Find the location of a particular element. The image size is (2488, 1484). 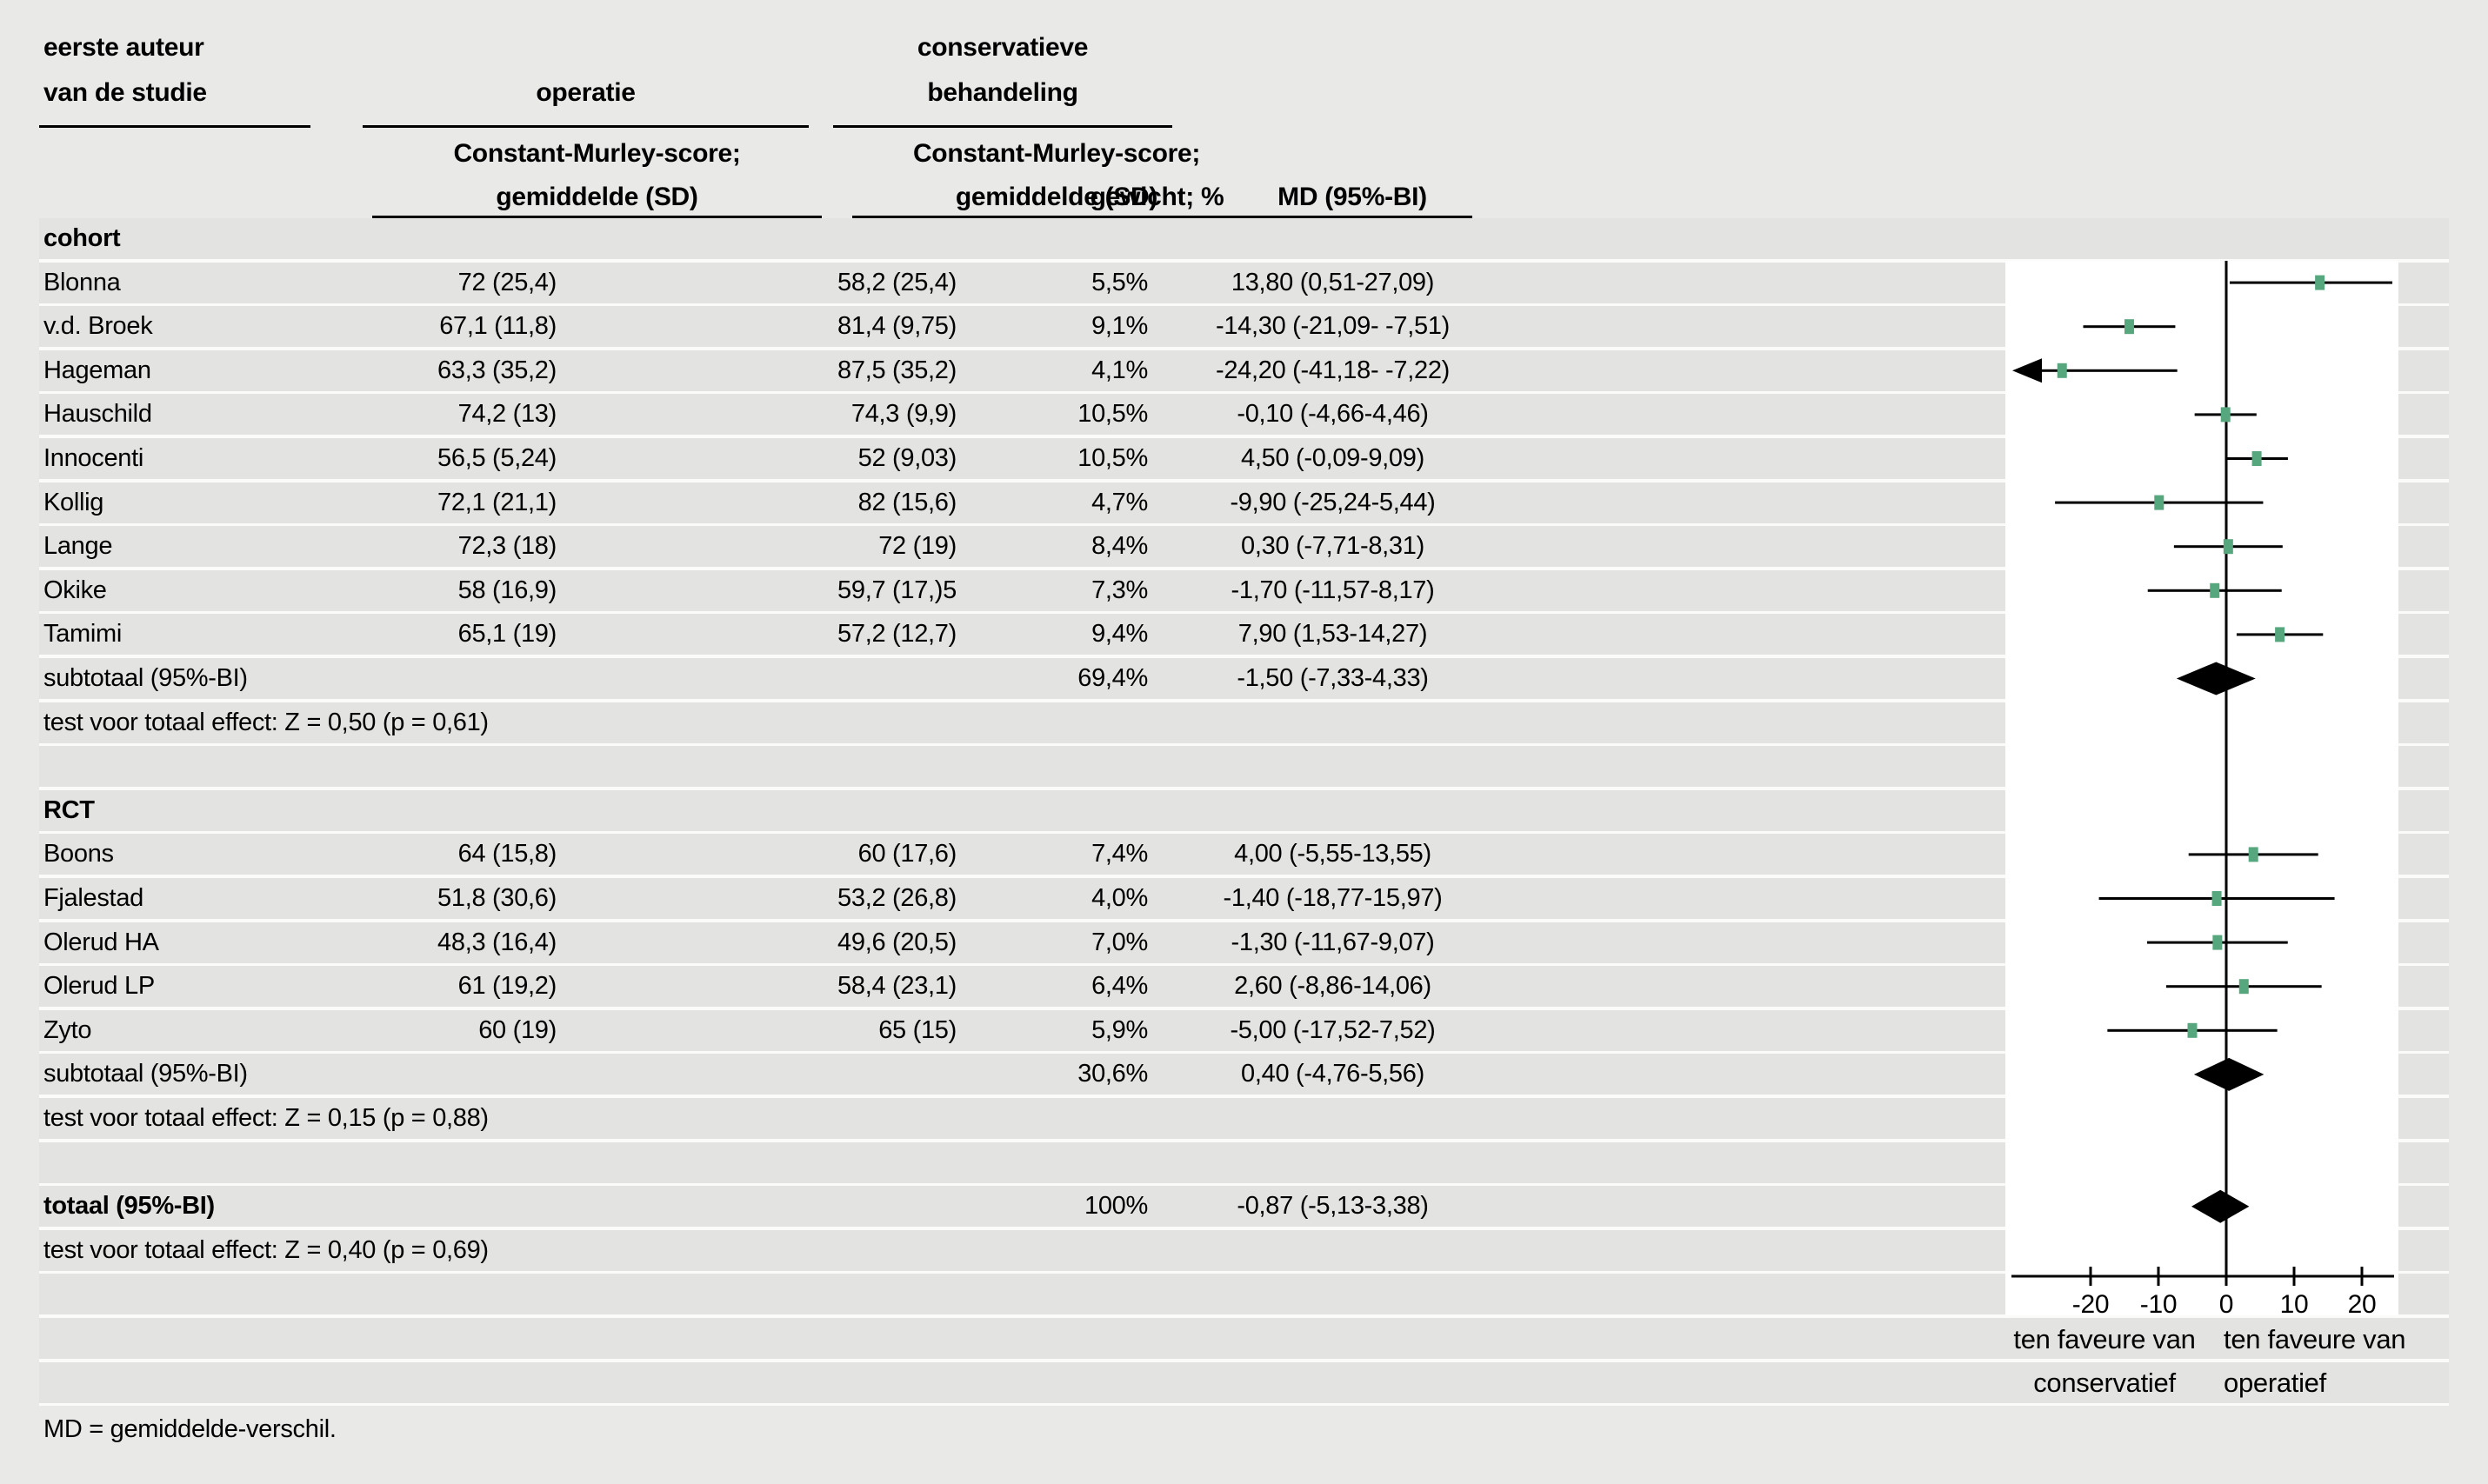

study-name-cell: Okike is located at coordinates (75, 590).